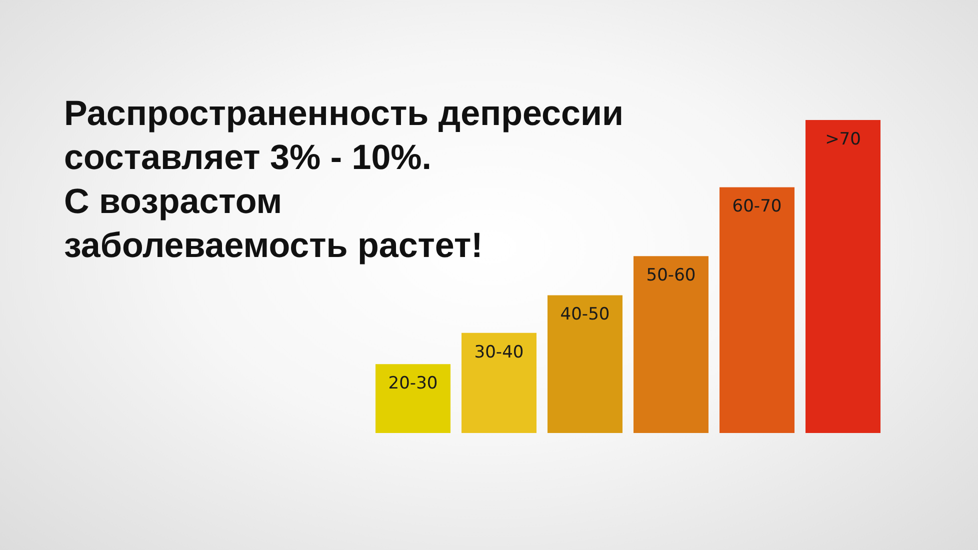 The height and width of the screenshot is (550, 978). I want to click on x-tick-label: >70, so click(843, 139).